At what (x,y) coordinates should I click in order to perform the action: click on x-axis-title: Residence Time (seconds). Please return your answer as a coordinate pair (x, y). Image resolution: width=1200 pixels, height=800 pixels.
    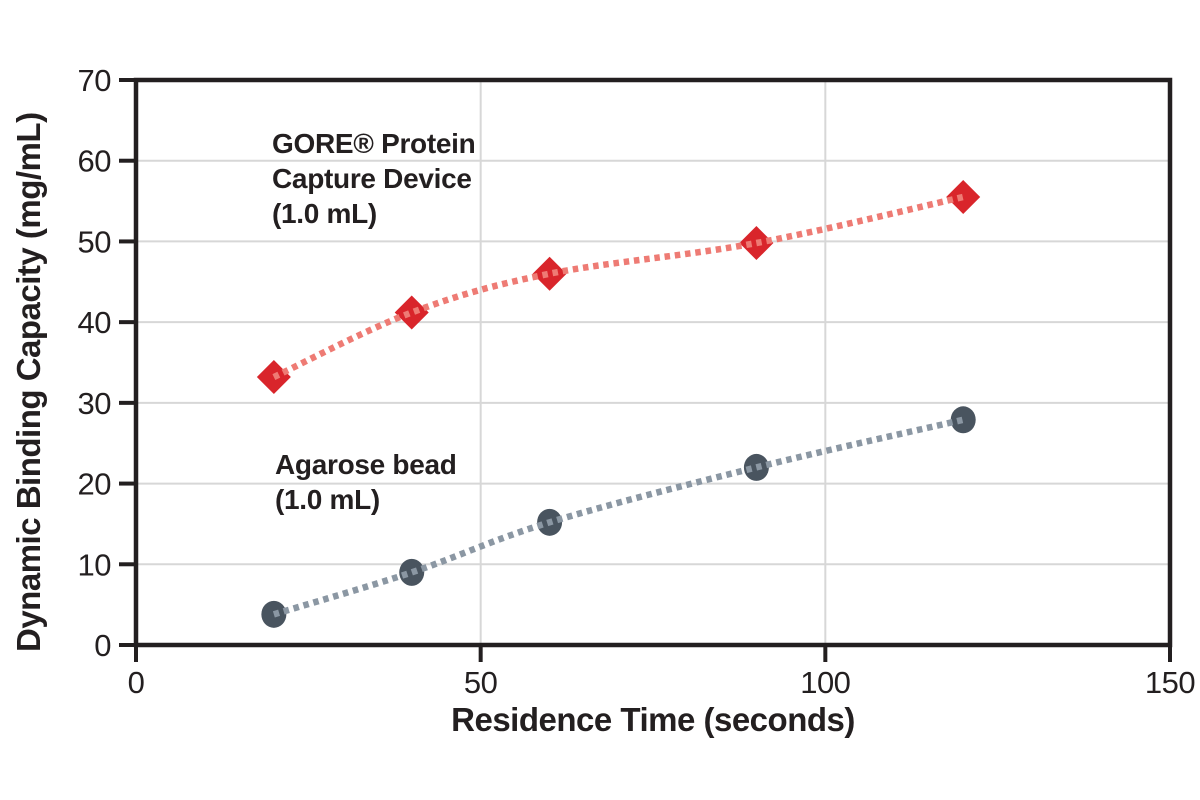
    Looking at the image, I should click on (653, 719).